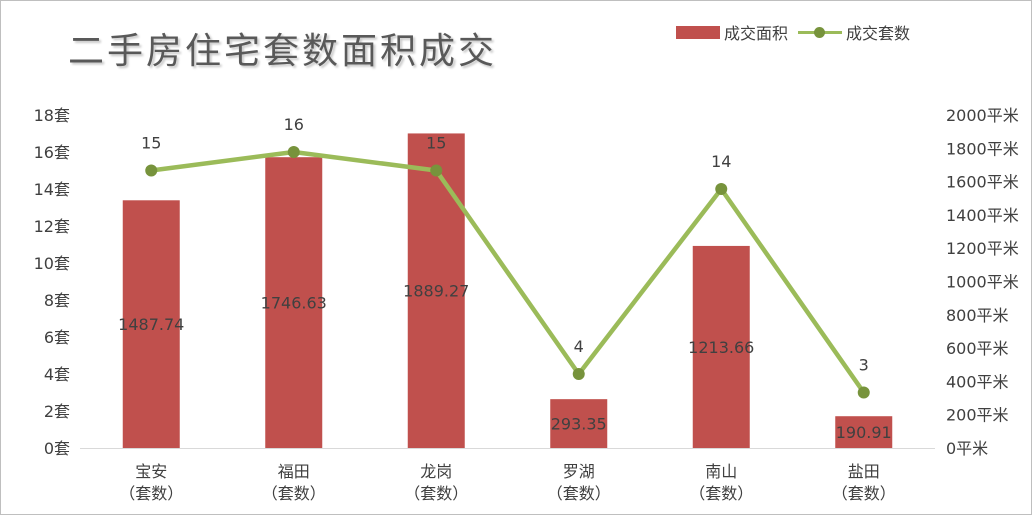 This screenshot has width=1032, height=515. I want to click on legend: 成交面积 成交套数, so click(798, 32).